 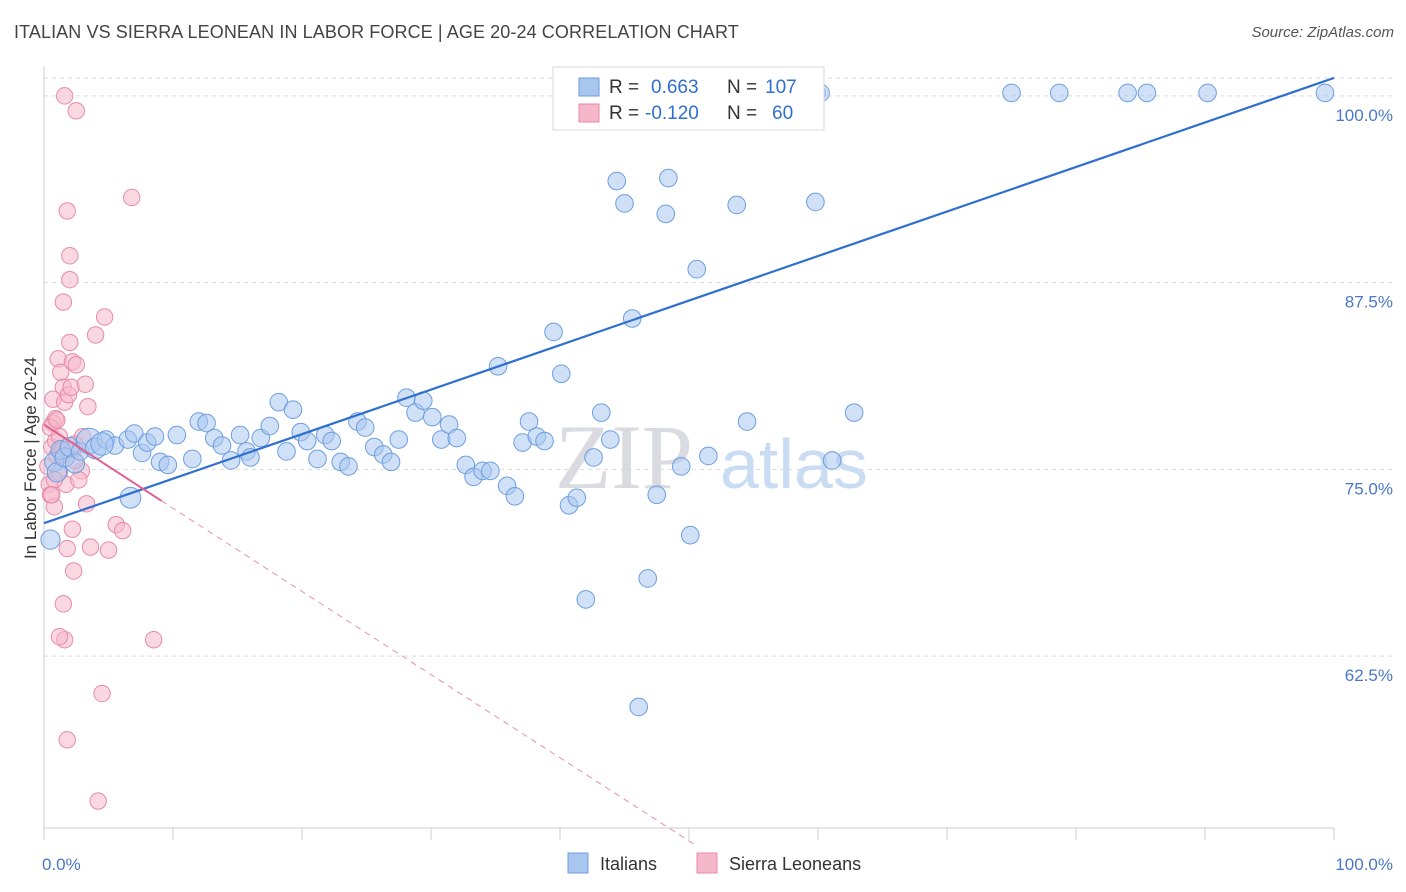 What do you see at coordinates (61, 864) in the screenshot?
I see `x-tick-label-min: 0.0%` at bounding box center [61, 864].